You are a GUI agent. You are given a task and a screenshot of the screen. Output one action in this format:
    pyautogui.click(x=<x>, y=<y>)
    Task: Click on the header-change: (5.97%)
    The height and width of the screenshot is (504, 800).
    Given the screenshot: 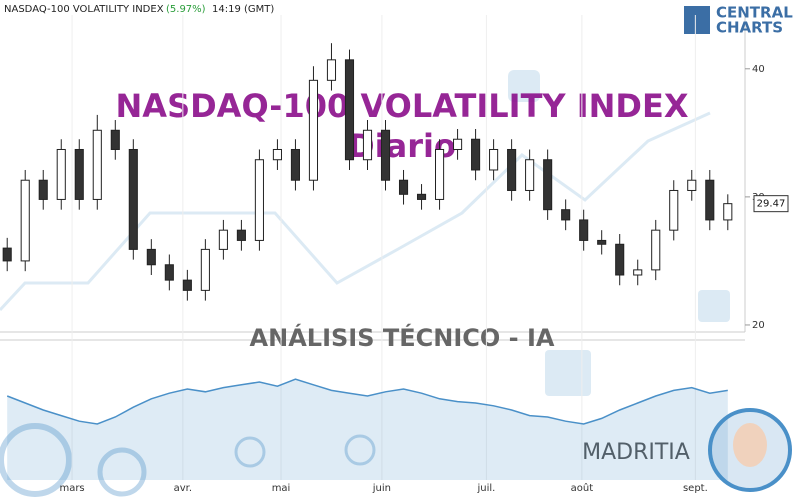 What is the action you would take?
    pyautogui.click(x=186, y=9)
    